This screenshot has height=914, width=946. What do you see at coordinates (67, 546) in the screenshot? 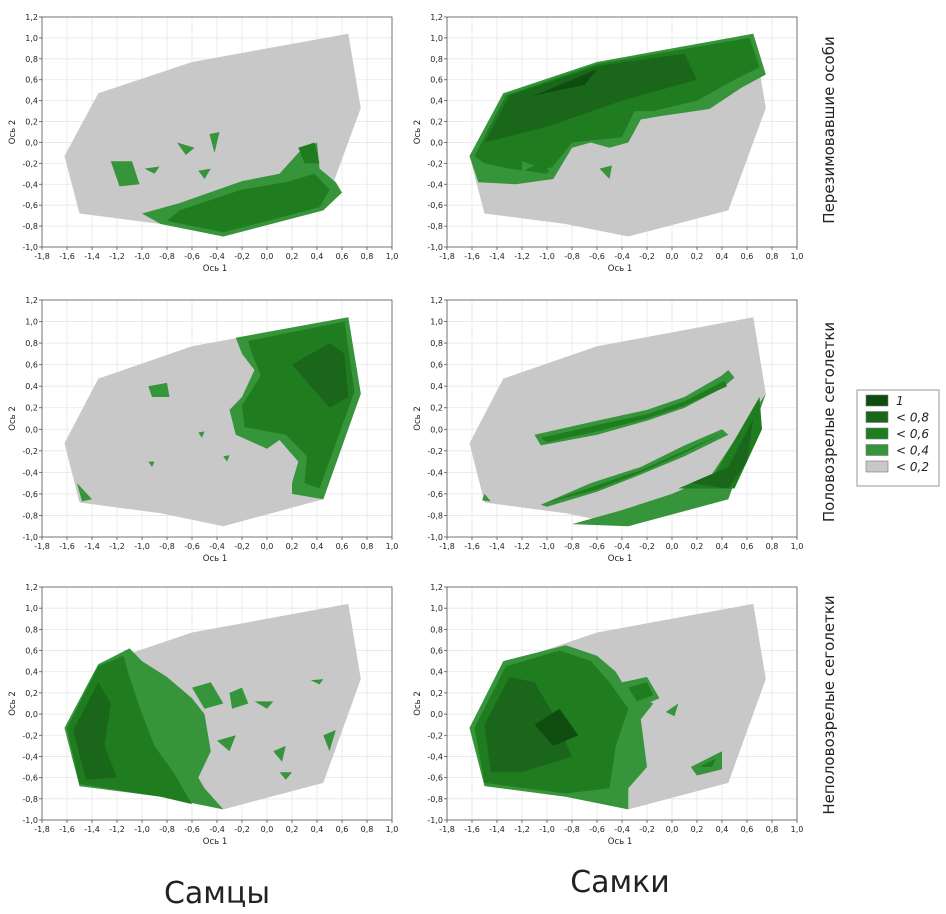
I see `x-tick-label: -1,6` at bounding box center [67, 546].